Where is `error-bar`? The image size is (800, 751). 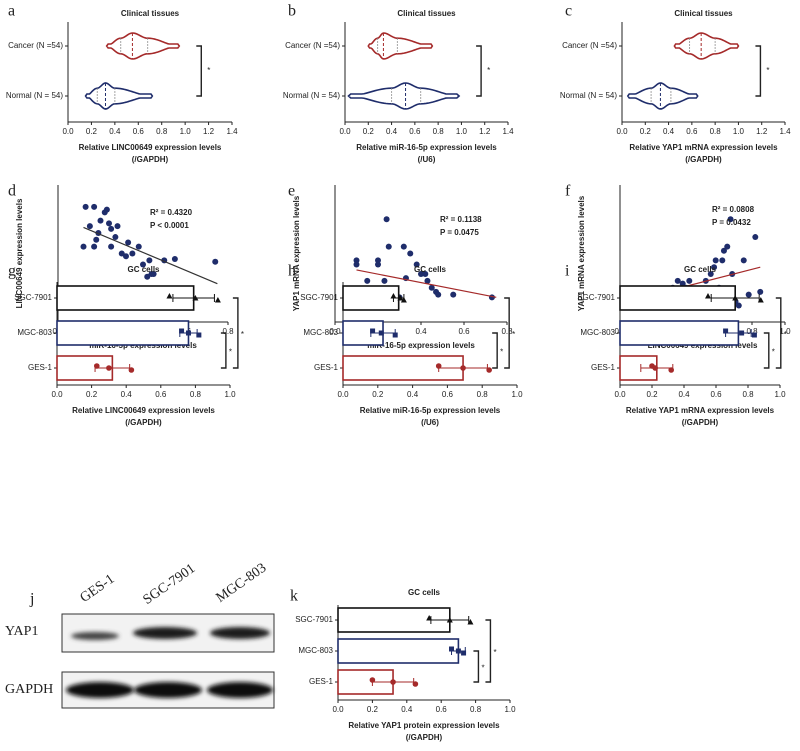 error-bar is located at coordinates (193, 298).